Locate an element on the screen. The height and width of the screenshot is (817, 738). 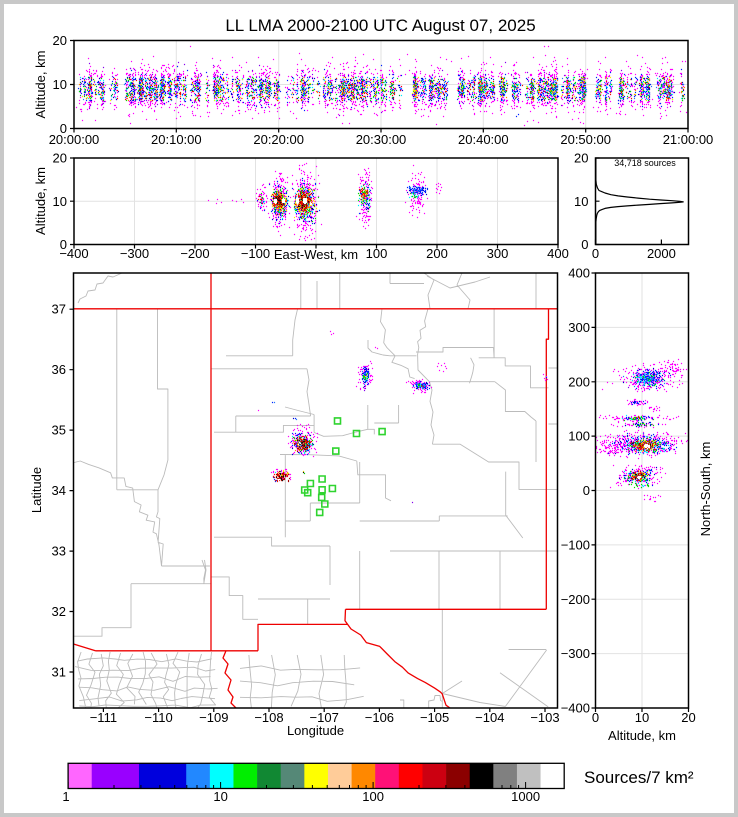
svg-text: East-West, km is located at coordinates (316, 254).